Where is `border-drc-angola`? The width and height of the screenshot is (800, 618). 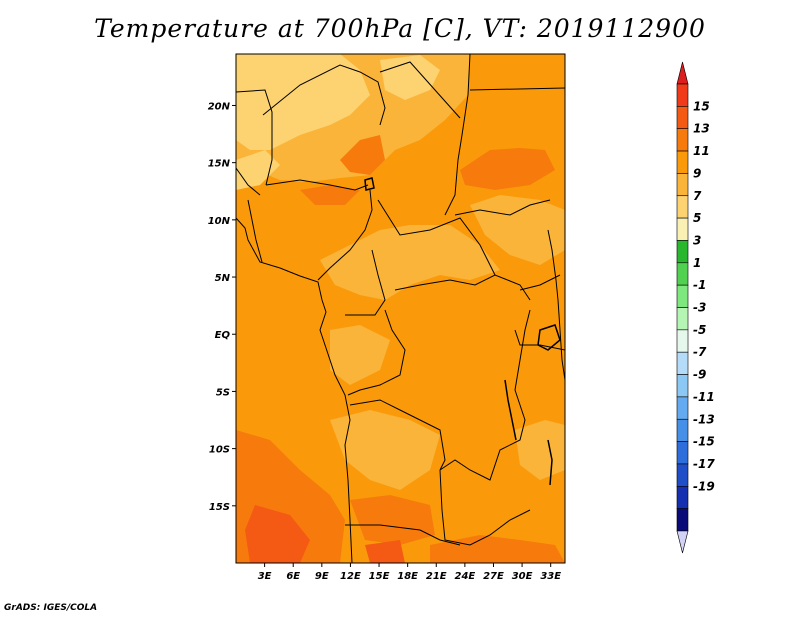 border-drc-angola is located at coordinates (397, 435).